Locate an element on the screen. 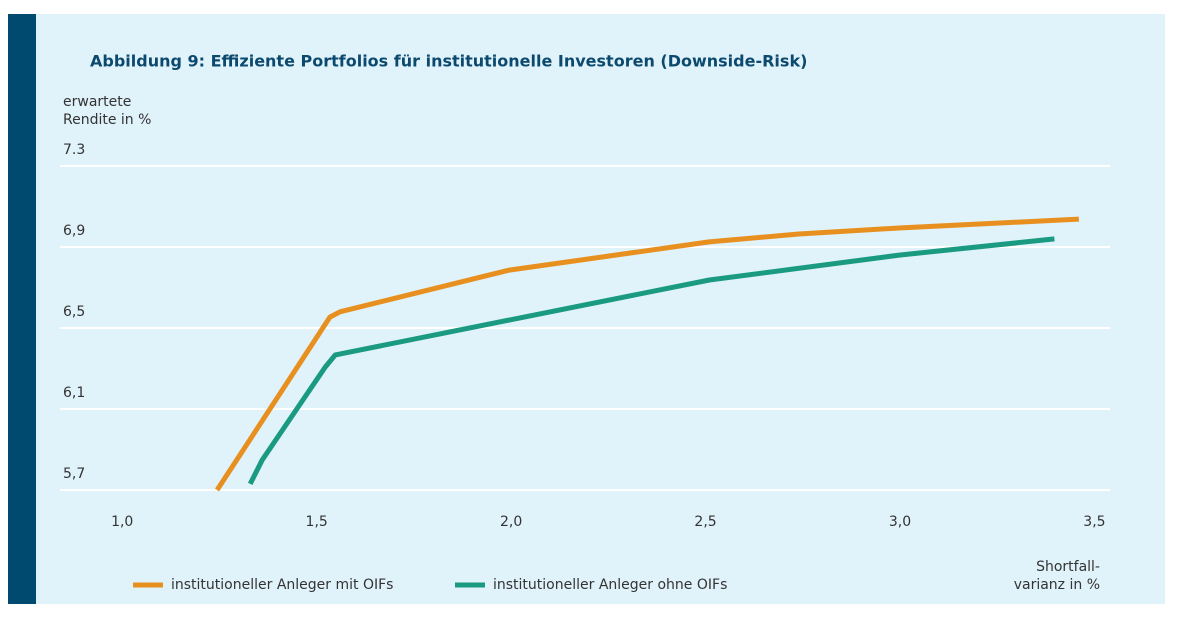 The width and height of the screenshot is (1181, 619). x-tick-label: 2,0 is located at coordinates (511, 522).